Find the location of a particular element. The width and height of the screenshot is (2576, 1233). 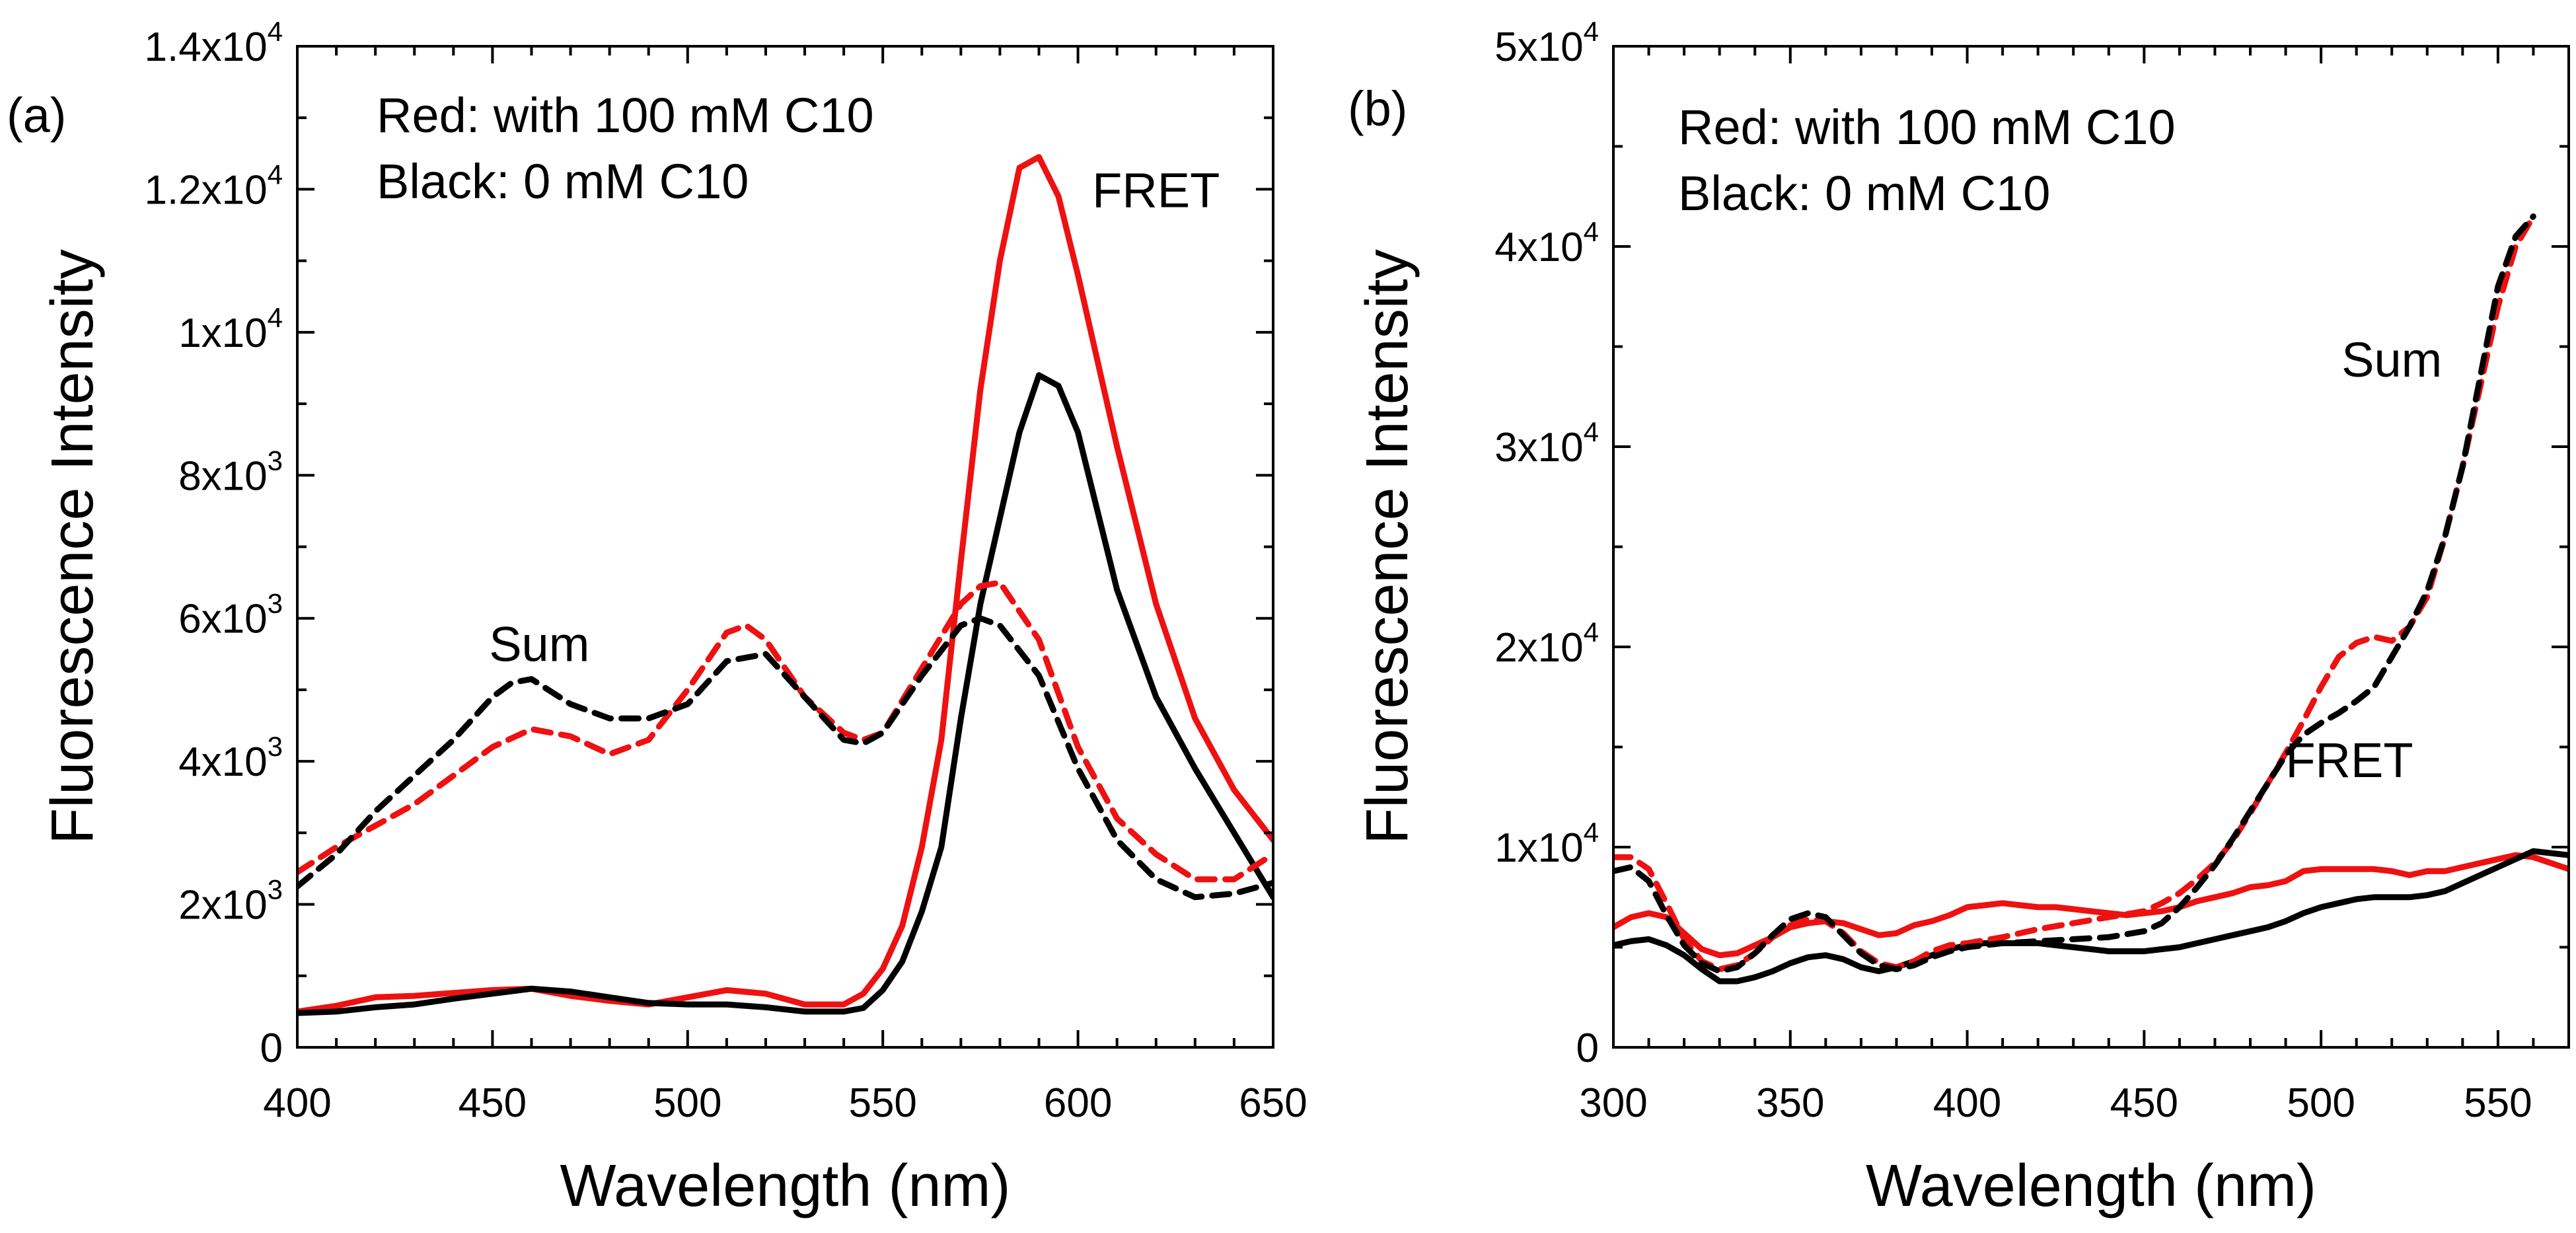

y-tick-label: 4x10⁴ is located at coordinates (1546, 243).